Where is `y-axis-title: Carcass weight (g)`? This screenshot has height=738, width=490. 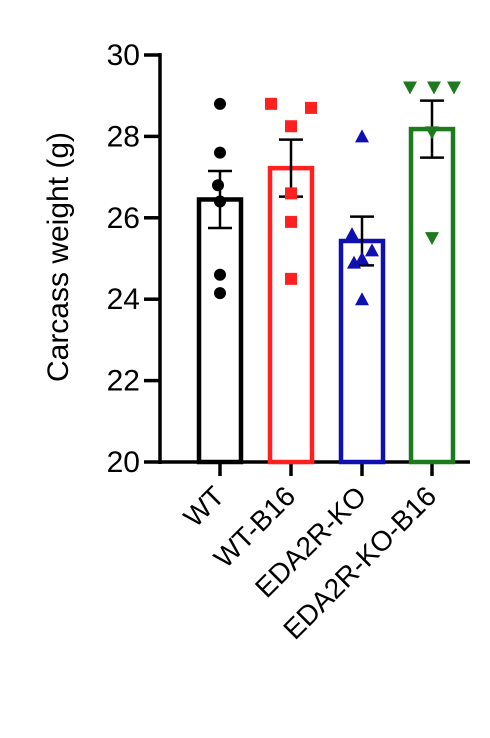
y-axis-title: Carcass weight (g) is located at coordinates (58, 257).